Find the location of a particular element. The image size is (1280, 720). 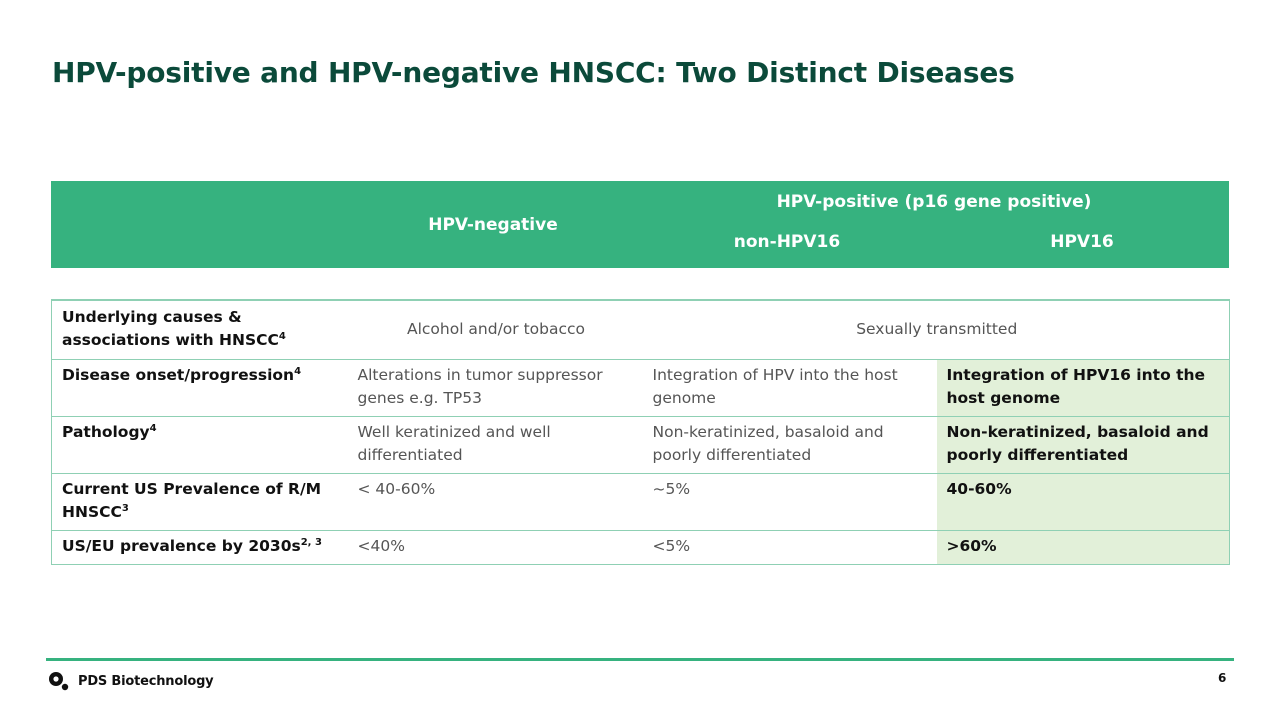

row-label: US/EU prevalence by 2030s2, 3 is located at coordinates (199, 547).